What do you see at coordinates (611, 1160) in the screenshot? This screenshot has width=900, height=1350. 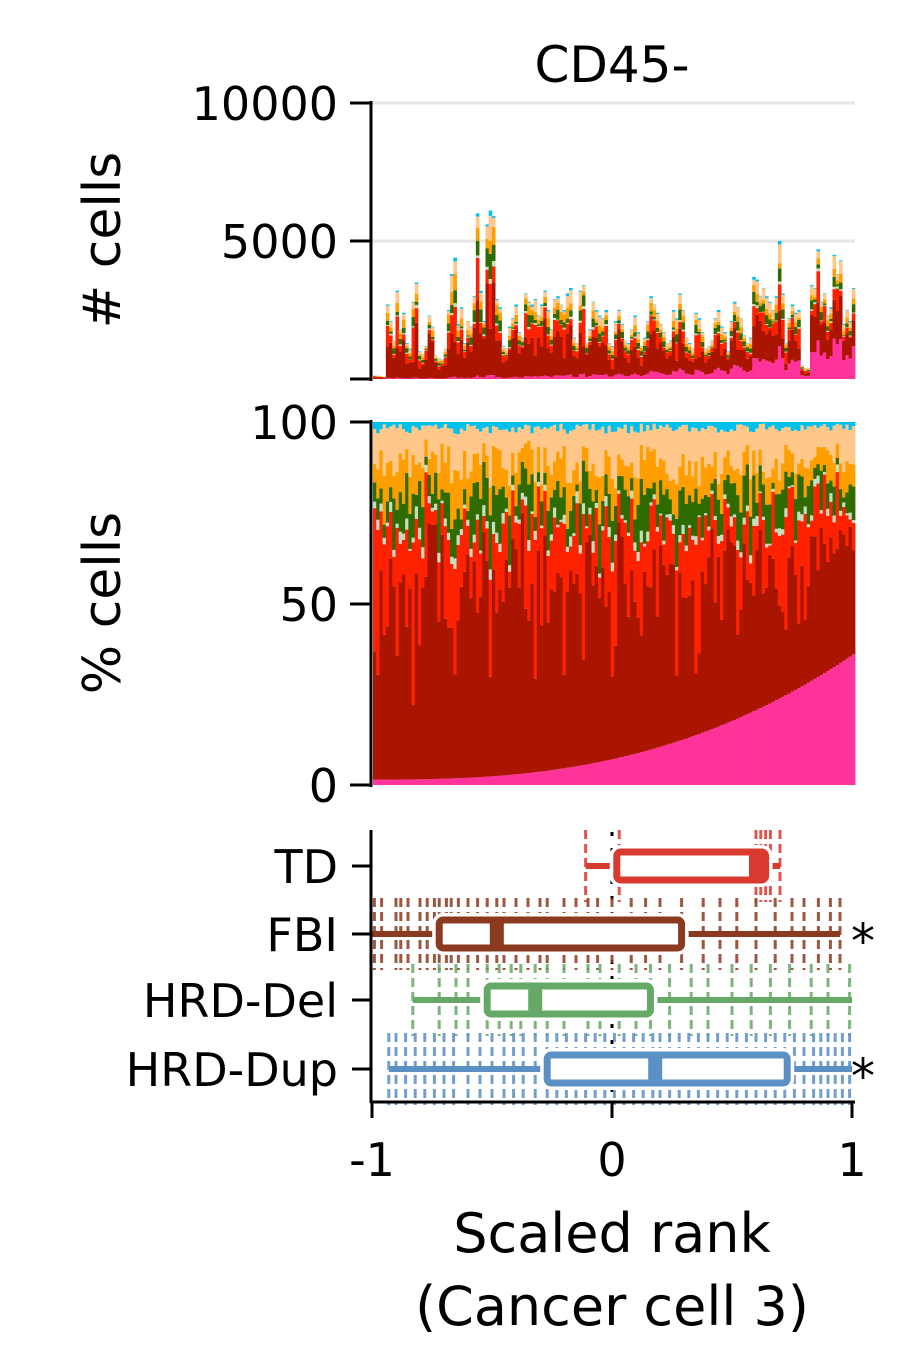 I see `x-tick-label: 0` at bounding box center [611, 1160].